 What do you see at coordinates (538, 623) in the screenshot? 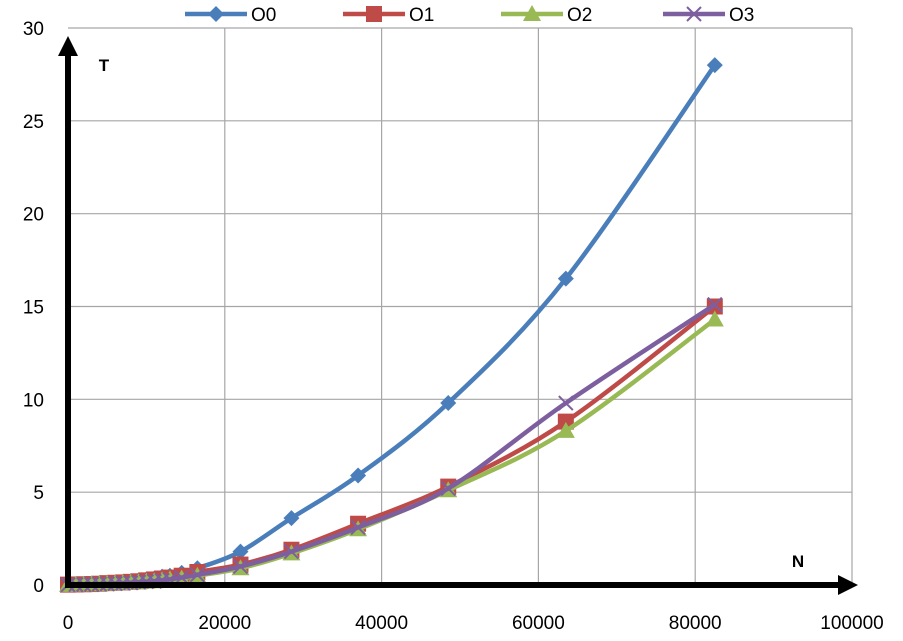
I see `x-tick-label: 60000` at bounding box center [538, 623].